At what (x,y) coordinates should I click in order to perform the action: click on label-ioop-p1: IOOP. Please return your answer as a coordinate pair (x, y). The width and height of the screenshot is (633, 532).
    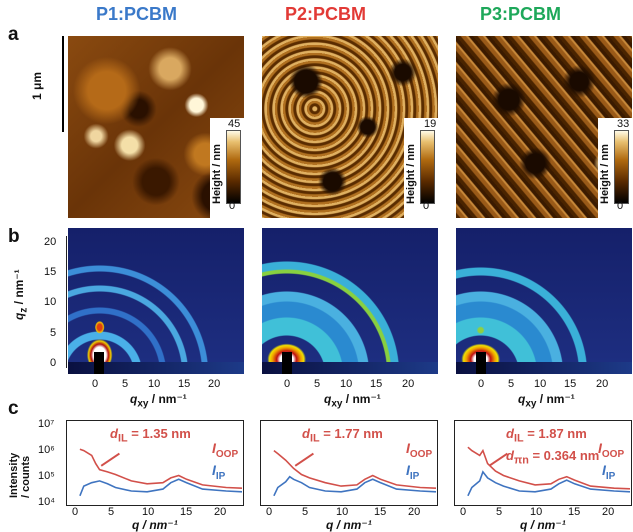
    Looking at the image, I should click on (225, 450).